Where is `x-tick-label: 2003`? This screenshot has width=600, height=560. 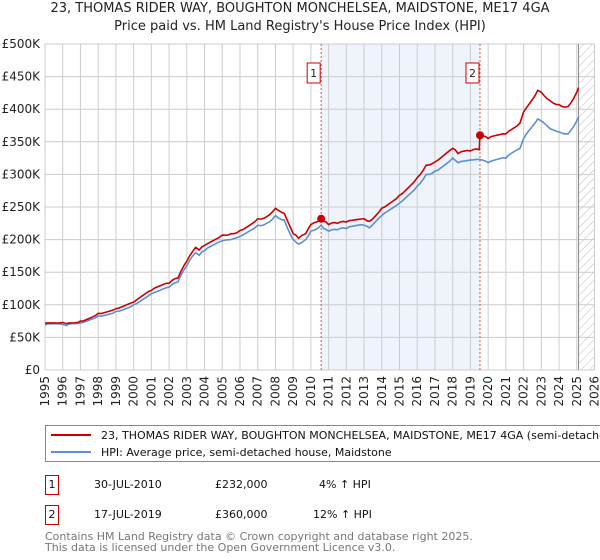 x-tick-label: 2003 is located at coordinates (187, 391).